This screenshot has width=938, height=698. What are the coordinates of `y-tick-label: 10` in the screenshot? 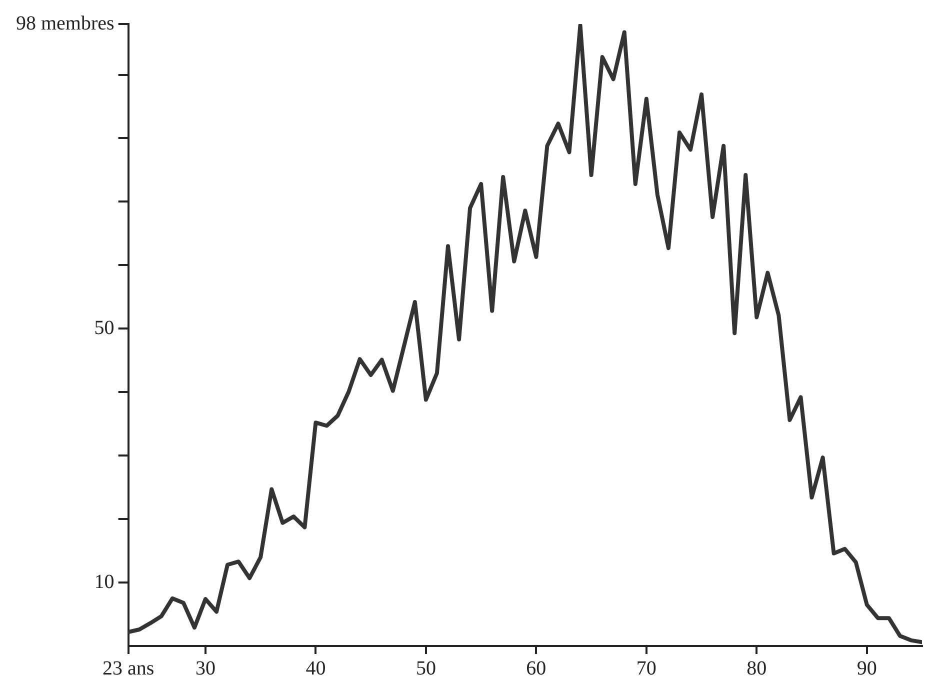 It's located at (104, 581).